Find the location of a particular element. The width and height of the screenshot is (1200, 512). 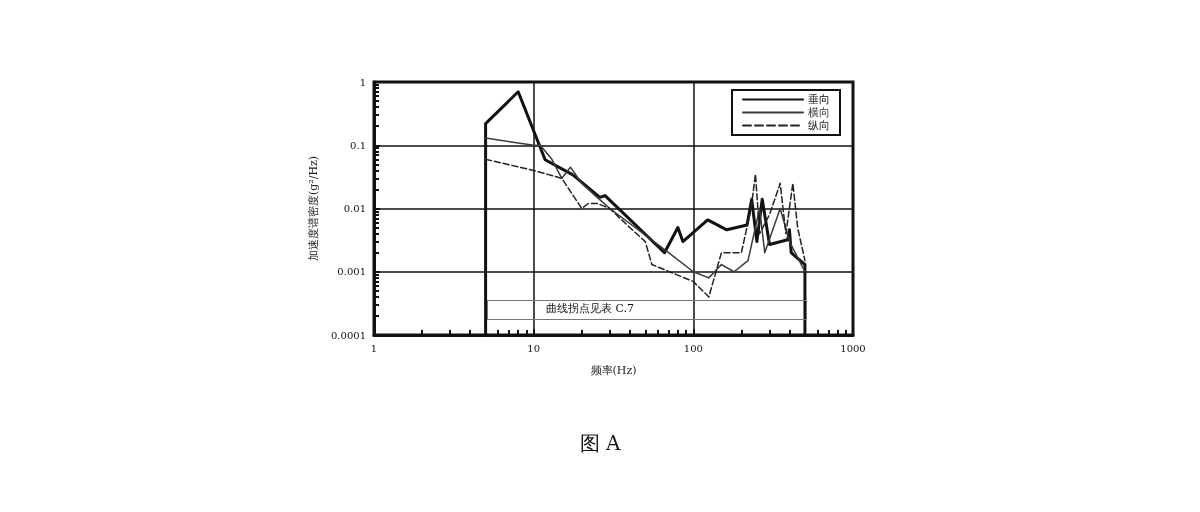

x-axis-title: 频率(Hz) is located at coordinates (613, 370).